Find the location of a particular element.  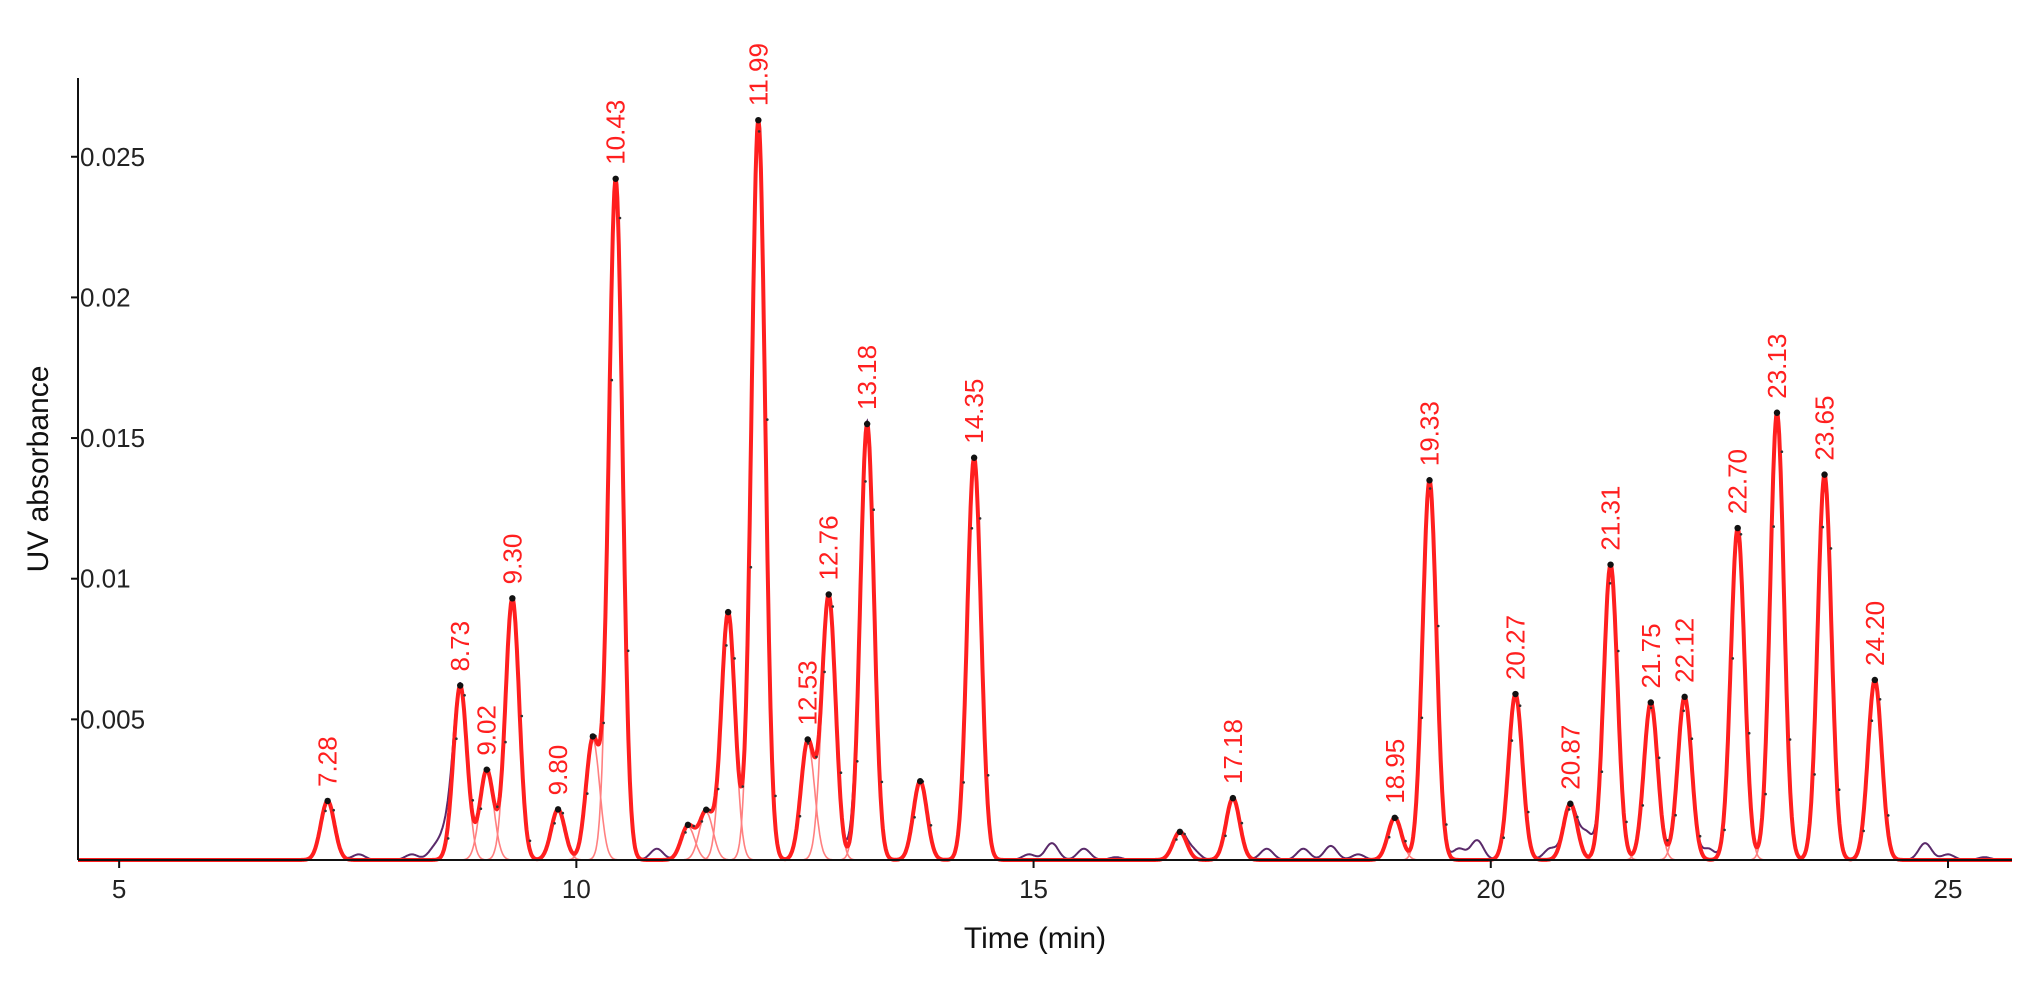

peak-label-8.73: 8.73 is located at coordinates (460, 646).